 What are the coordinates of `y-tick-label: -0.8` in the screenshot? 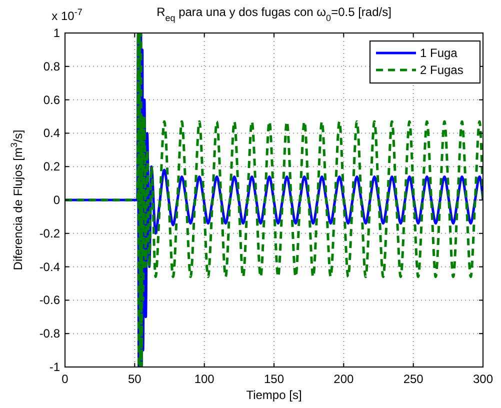 It's located at (49, 333).